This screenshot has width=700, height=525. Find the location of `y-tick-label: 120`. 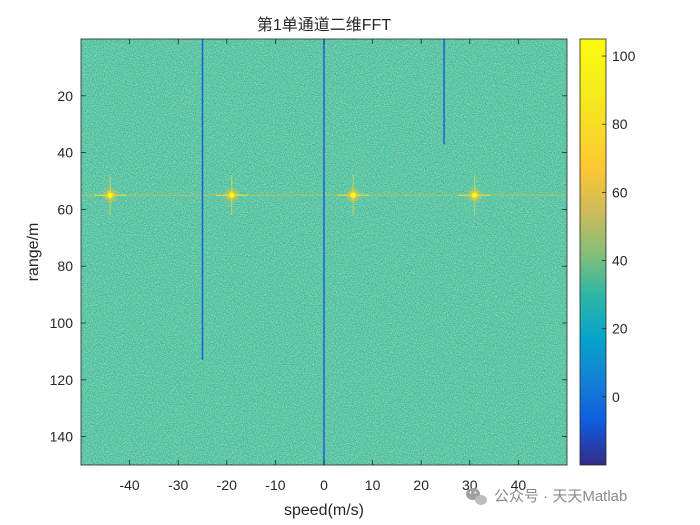

y-tick-label: 120 is located at coordinates (62, 380).